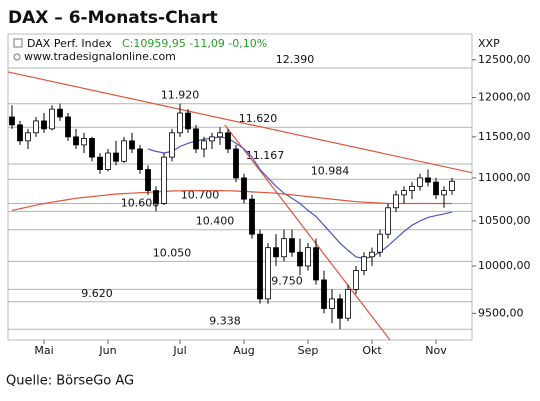  Describe the element at coordinates (43, 350) in the screenshot. I see `x-tick-label: Mai` at that location.